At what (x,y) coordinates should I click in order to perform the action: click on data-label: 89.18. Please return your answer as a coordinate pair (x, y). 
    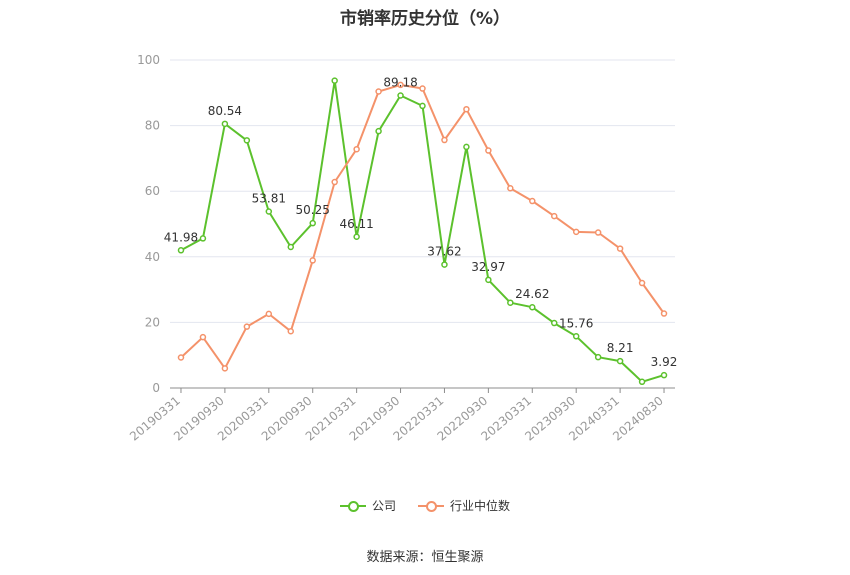
    Looking at the image, I should click on (400, 82).